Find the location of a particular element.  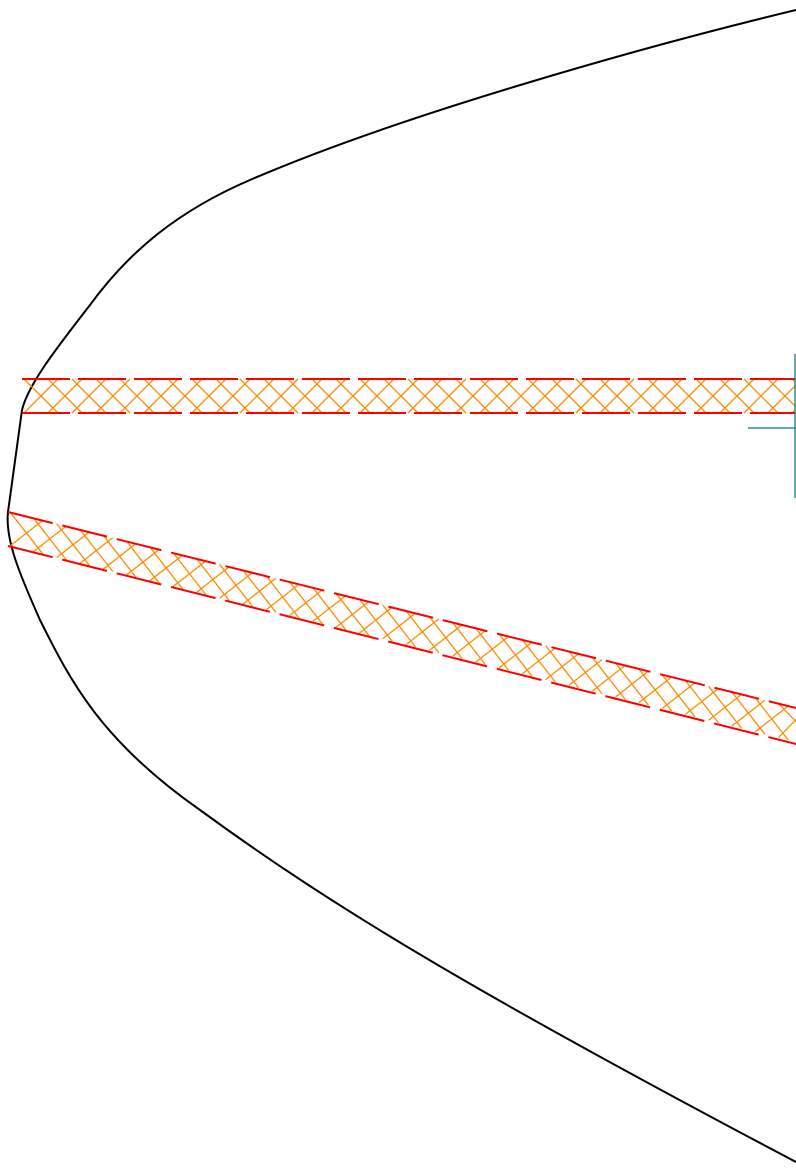

band-hatch is located at coordinates (409, 396).